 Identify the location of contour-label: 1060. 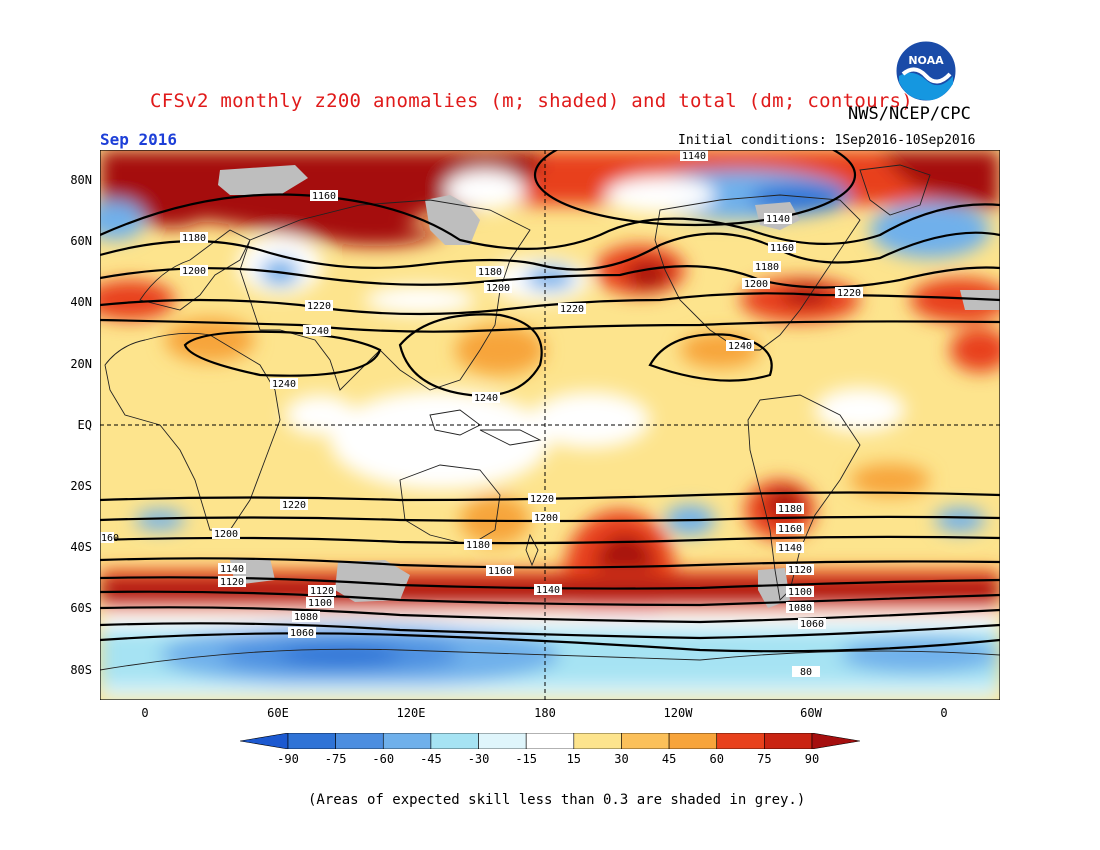
(302, 633).